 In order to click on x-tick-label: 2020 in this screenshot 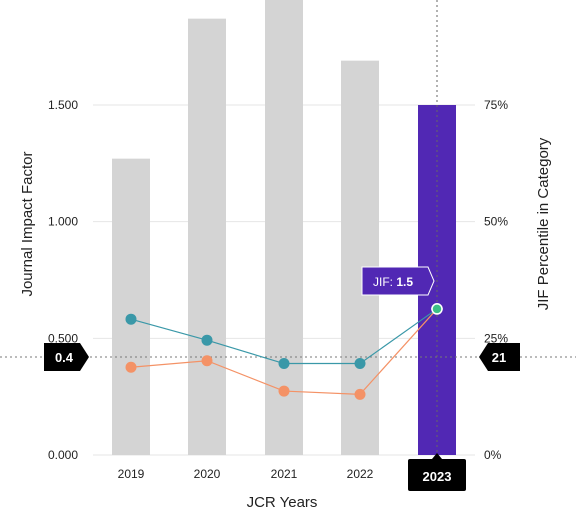, I will do `click(207, 474)`.